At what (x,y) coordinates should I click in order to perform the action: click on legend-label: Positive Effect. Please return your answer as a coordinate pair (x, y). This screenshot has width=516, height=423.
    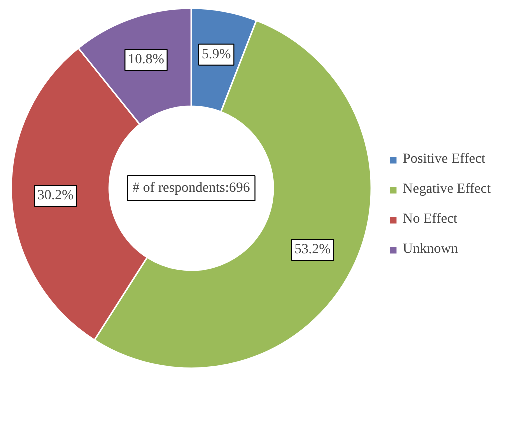
    Looking at the image, I should click on (444, 160).